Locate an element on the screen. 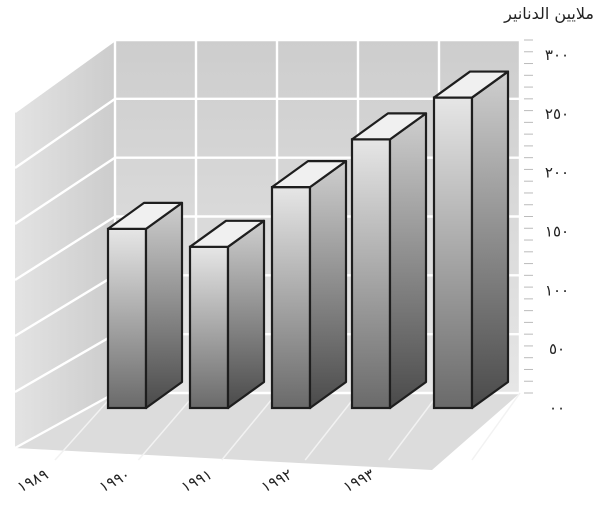 Image resolution: width=600 pixels, height=526 pixels. left-wall is located at coordinates (65, 244).